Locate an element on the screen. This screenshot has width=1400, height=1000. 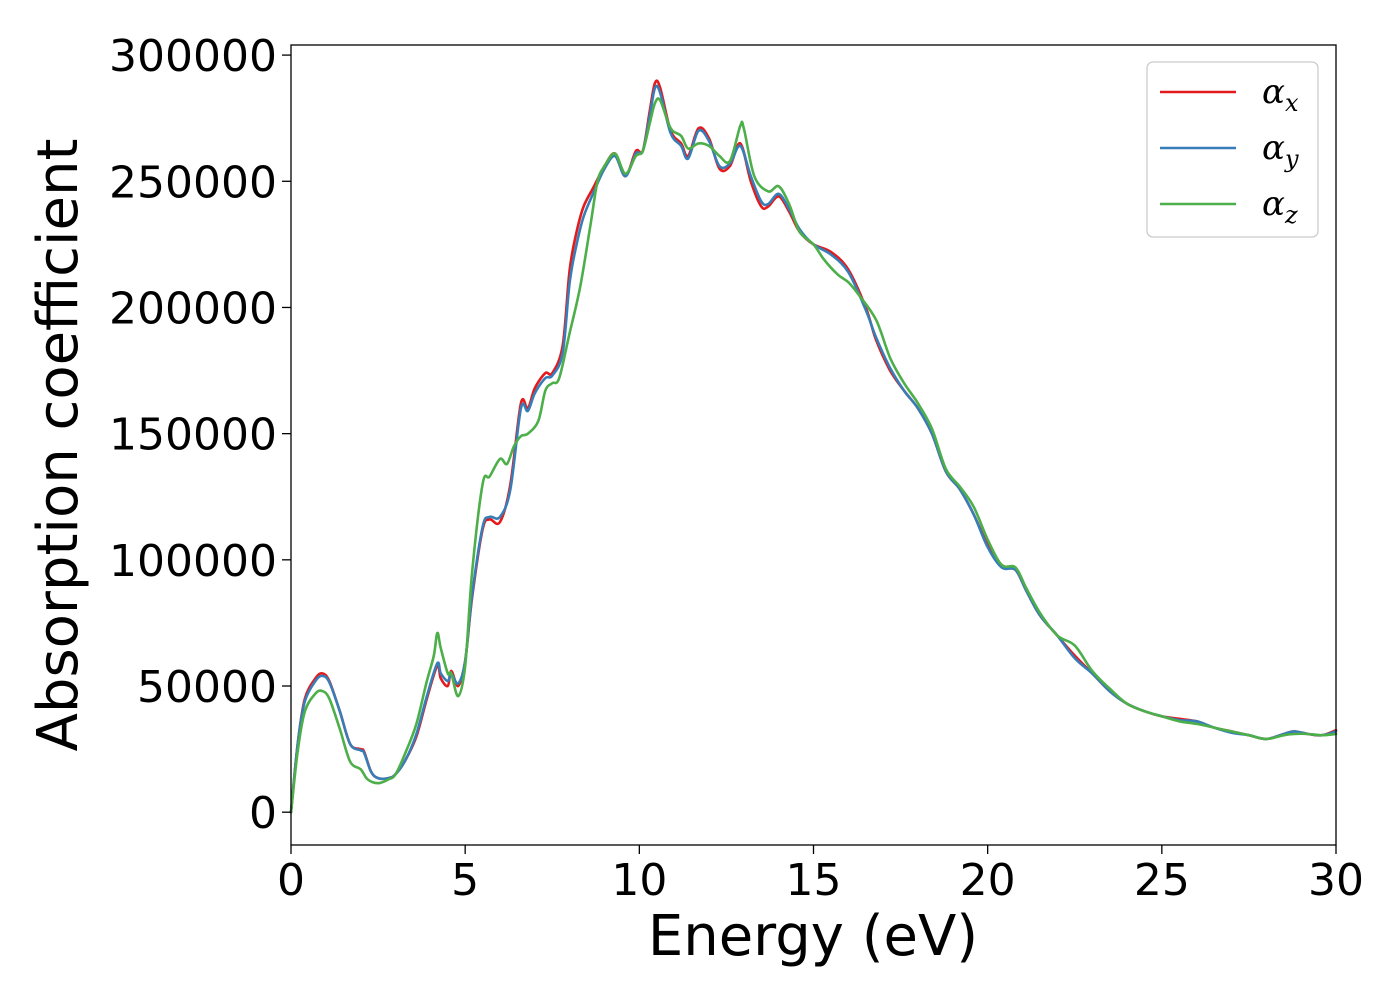
y-tick-label: 50000 is located at coordinates (207, 687).